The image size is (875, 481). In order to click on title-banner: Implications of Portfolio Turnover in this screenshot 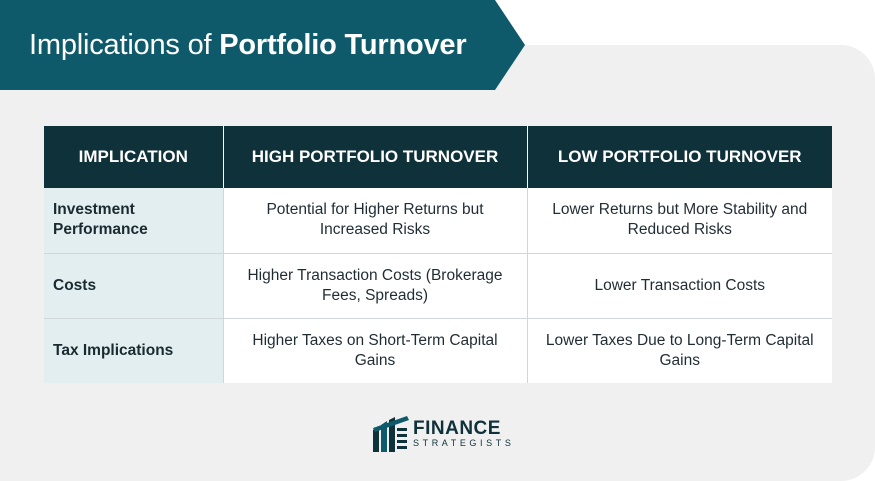, I will do `click(262, 45)`.